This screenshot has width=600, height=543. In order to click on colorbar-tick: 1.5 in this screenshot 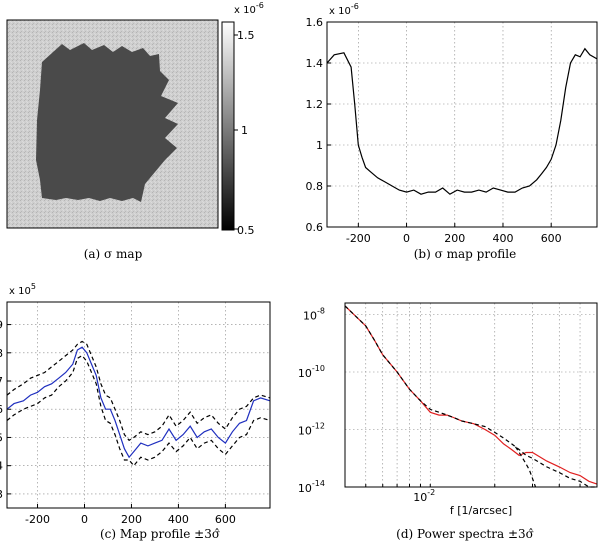, I will do `click(246, 35)`.